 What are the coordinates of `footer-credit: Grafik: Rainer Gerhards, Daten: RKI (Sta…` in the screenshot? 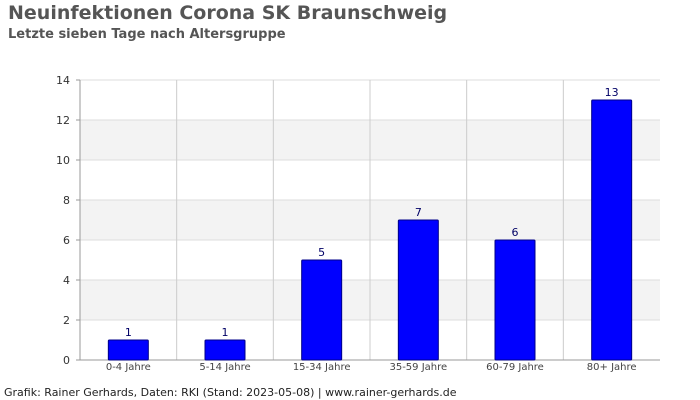 It's located at (230, 392).